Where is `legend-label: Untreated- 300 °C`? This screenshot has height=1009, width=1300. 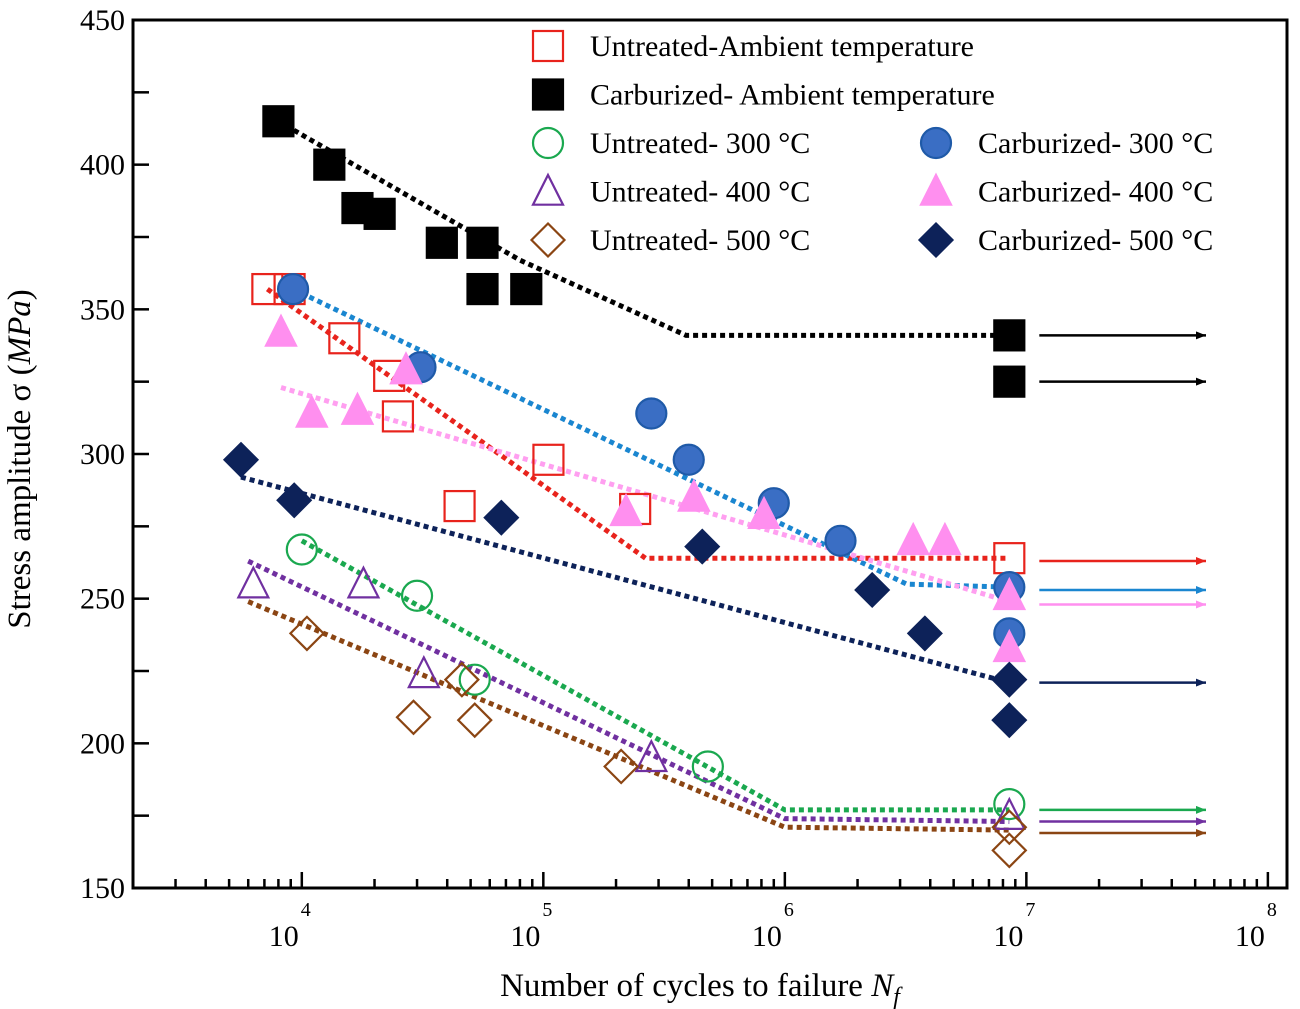
legend-label: Untreated- 300 °C is located at coordinates (700, 143).